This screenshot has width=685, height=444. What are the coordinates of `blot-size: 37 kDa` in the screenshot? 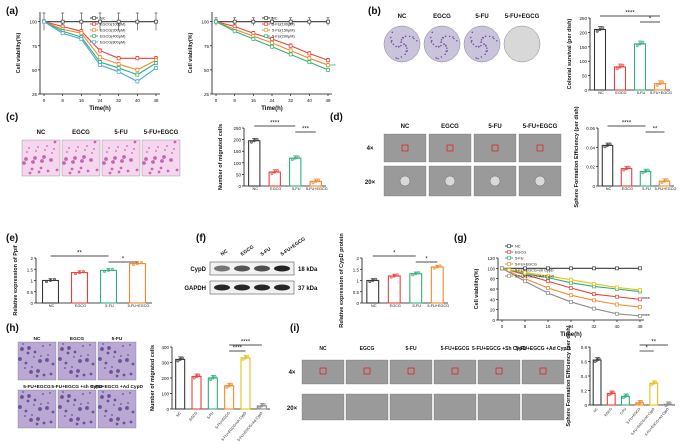 It's located at (308, 289).